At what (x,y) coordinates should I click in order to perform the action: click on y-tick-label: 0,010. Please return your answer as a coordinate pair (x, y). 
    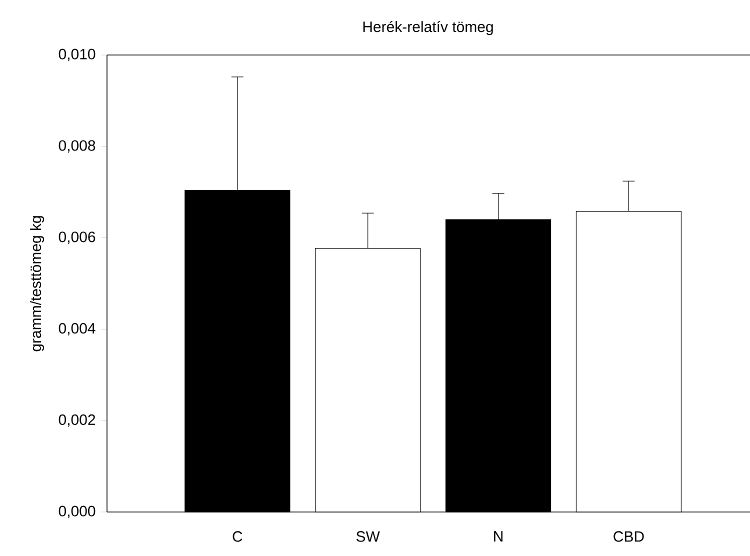
    Looking at the image, I should click on (77, 55).